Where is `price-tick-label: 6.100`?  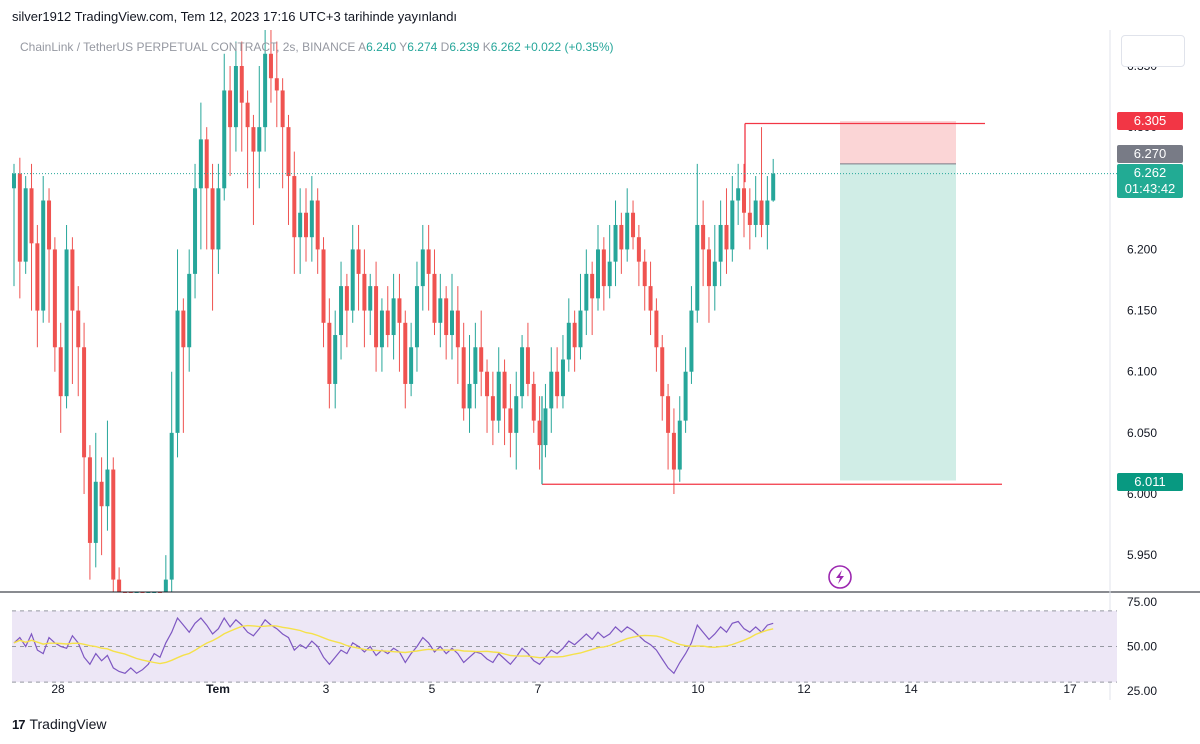
price-tick-label: 6.100 is located at coordinates (1142, 372).